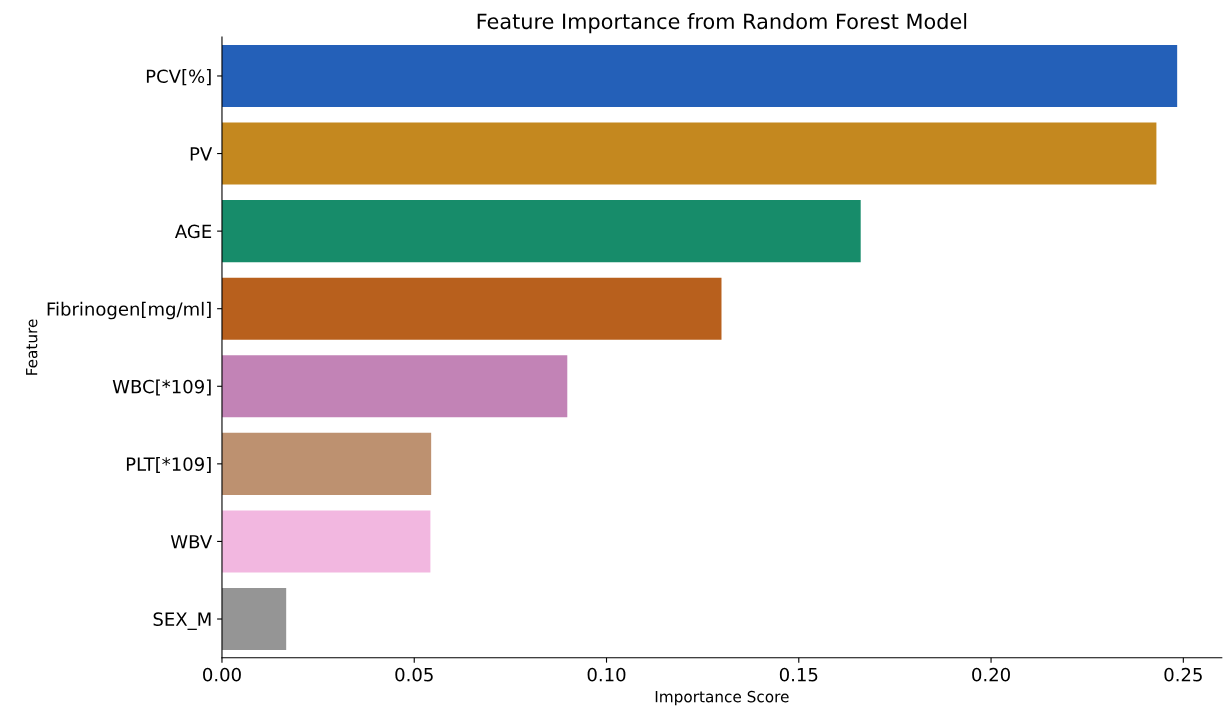 The width and height of the screenshot is (1223, 715). I want to click on y-tick-label: SEX_M, so click(182, 621).